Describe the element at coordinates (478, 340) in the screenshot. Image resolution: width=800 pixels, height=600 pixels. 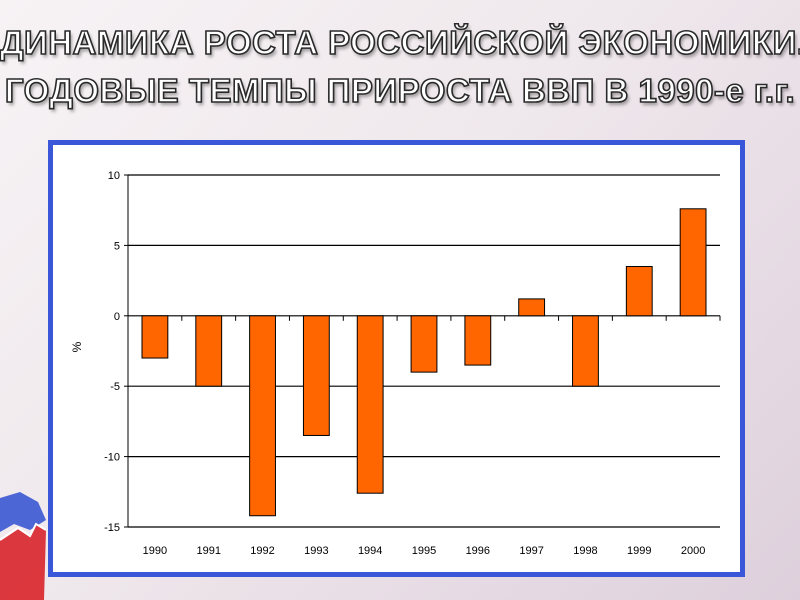
I see `bar-1996` at that location.